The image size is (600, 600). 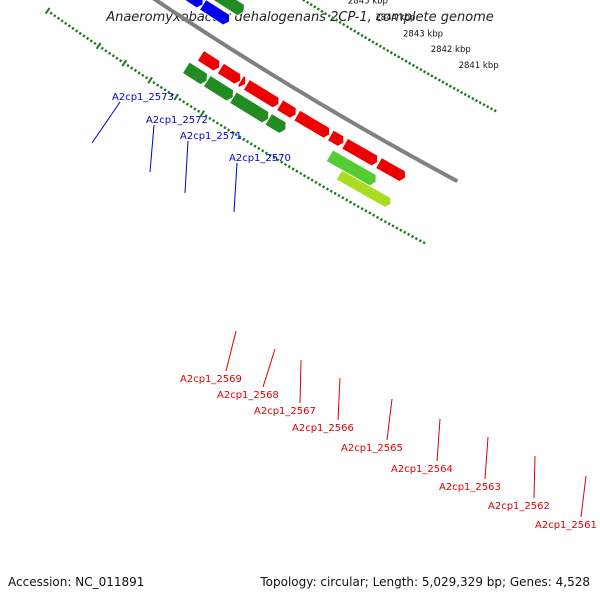 I want to click on gene-label: A2cp1_2569, so click(x=211, y=379).